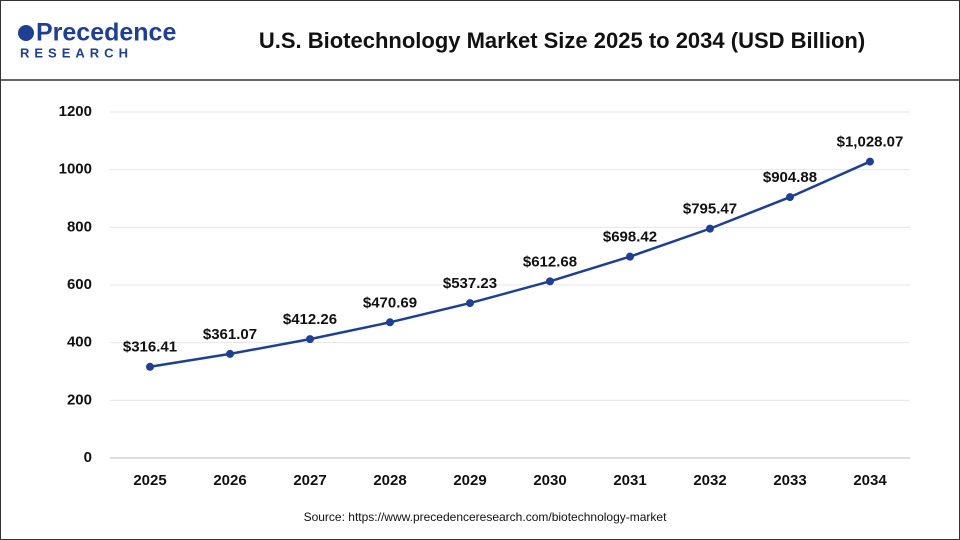  Describe the element at coordinates (75, 169) in the screenshot. I see `y-tick-label: 1000` at that location.